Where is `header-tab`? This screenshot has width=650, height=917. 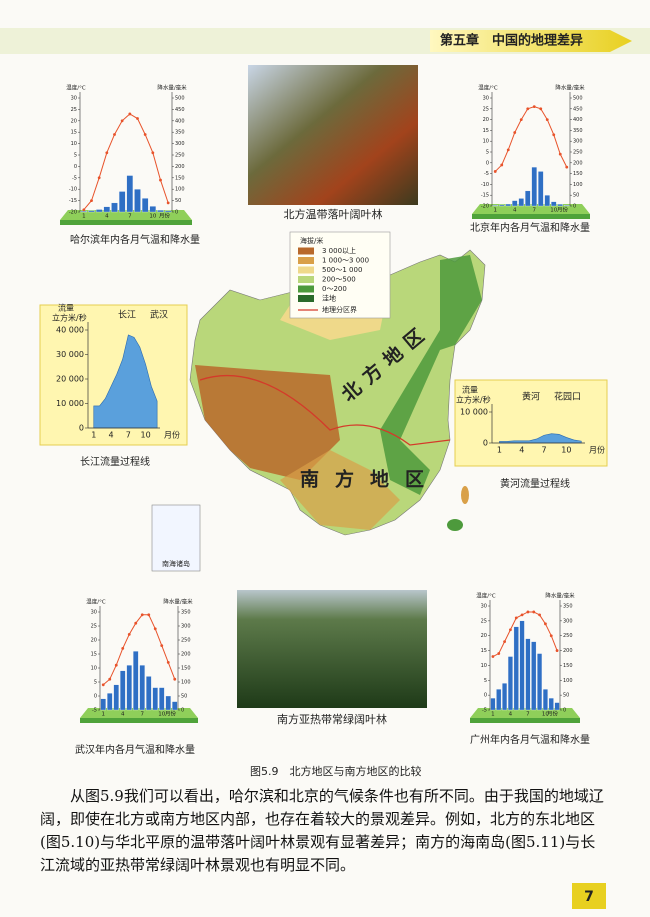
header-tab is located at coordinates (531, 41).